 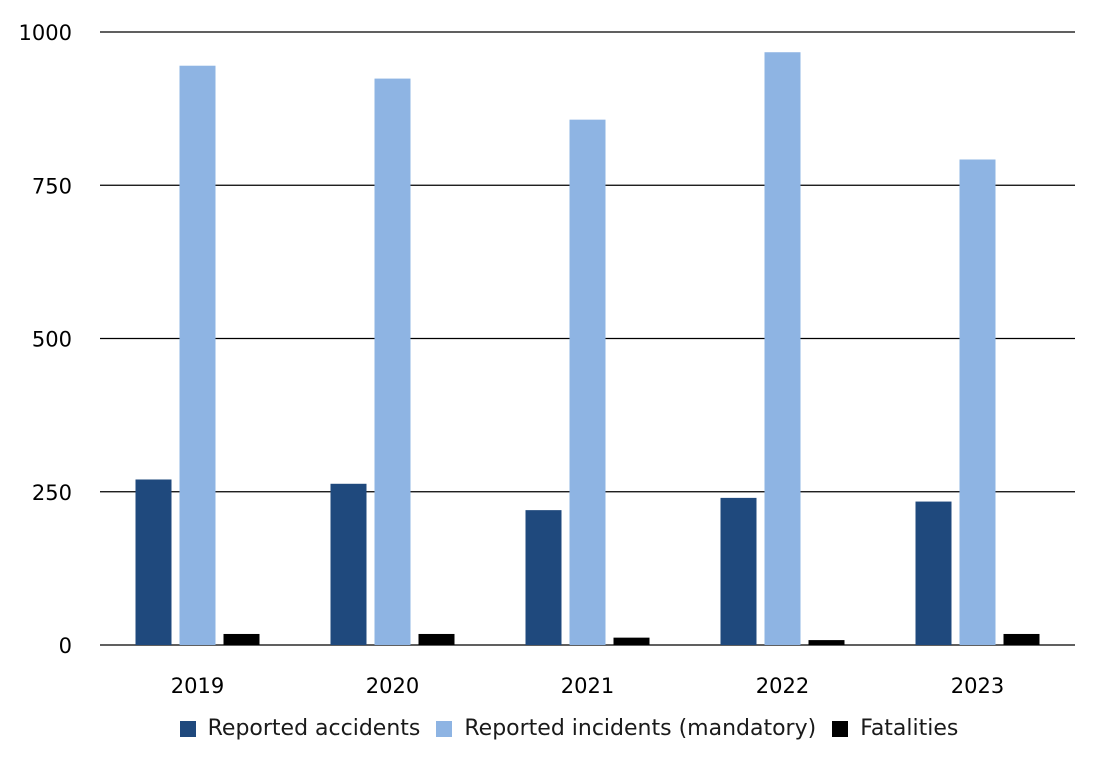 I want to click on legend-item-fatalities: Fatalities, so click(x=895, y=728).